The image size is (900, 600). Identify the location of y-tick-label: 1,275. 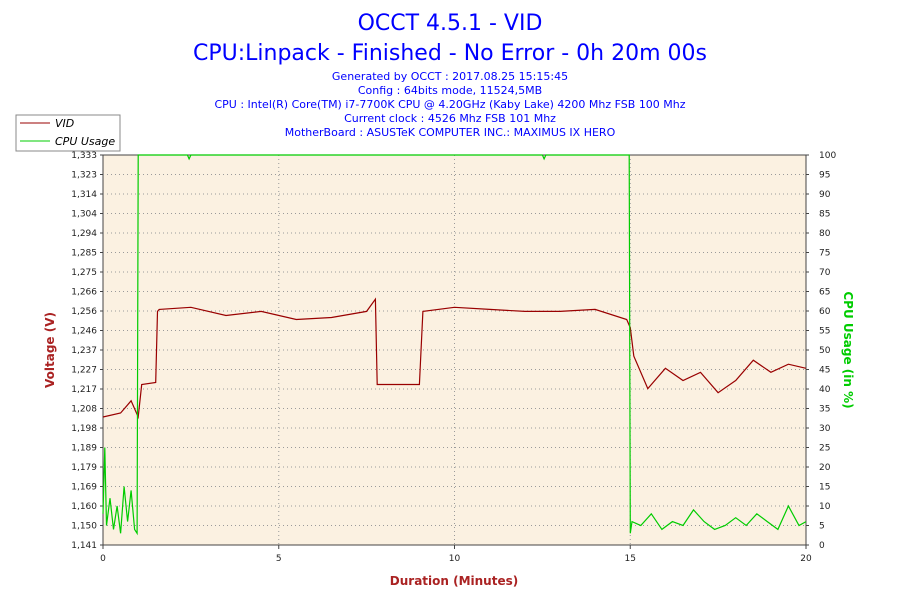
(84, 273).